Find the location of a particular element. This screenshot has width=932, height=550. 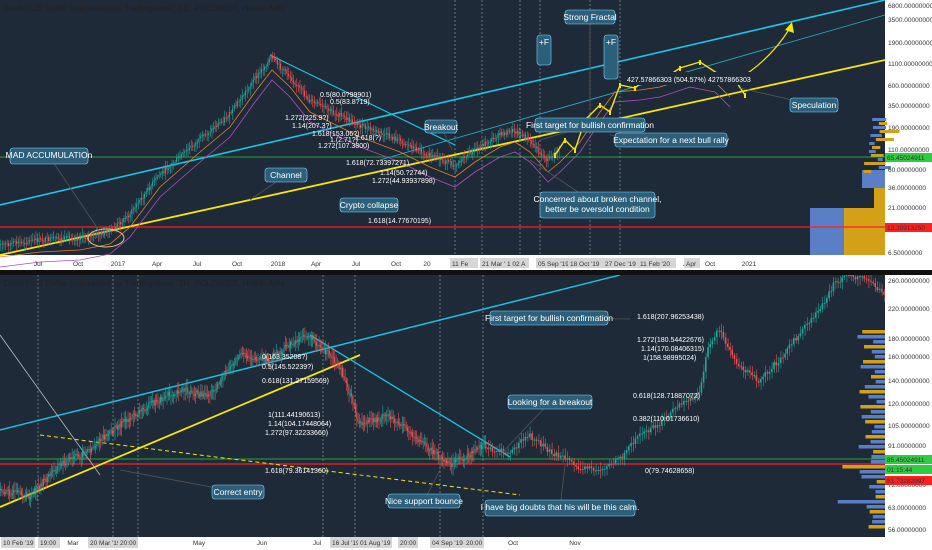

x-date-tag: 11 Fe is located at coordinates (460, 264).